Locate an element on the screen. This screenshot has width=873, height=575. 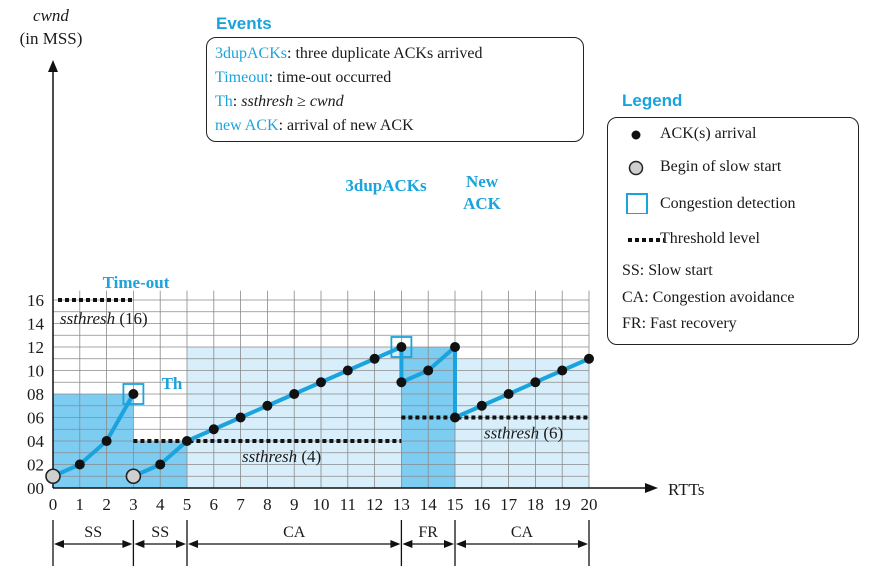
x-tick-label: 17 is located at coordinates (509, 504).